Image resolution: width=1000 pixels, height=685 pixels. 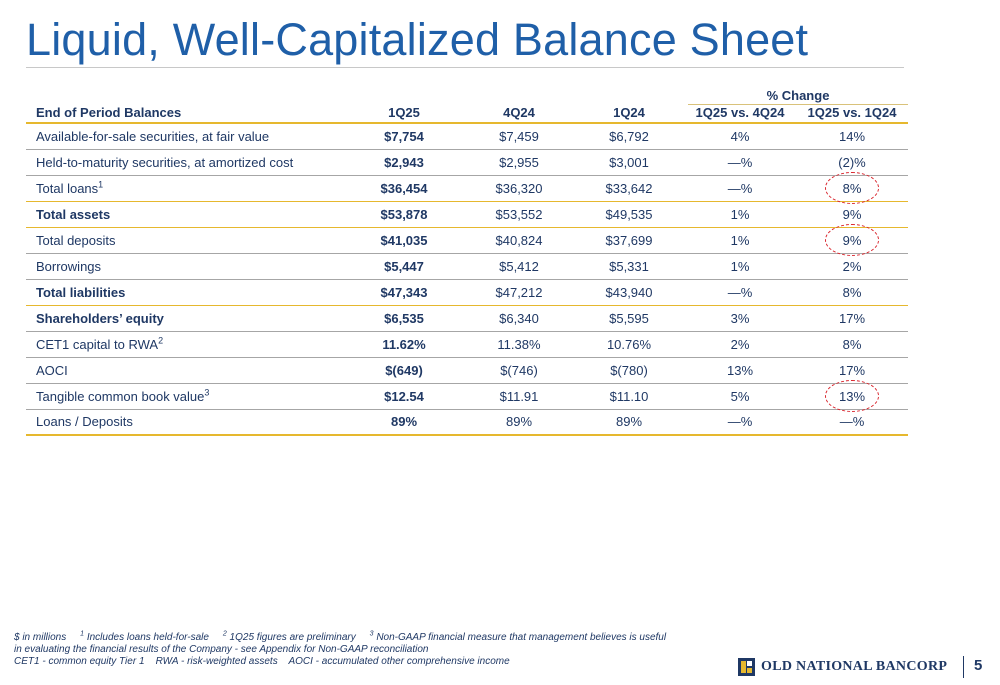 I want to click on table-cell: 11.38%, so click(x=519, y=344).